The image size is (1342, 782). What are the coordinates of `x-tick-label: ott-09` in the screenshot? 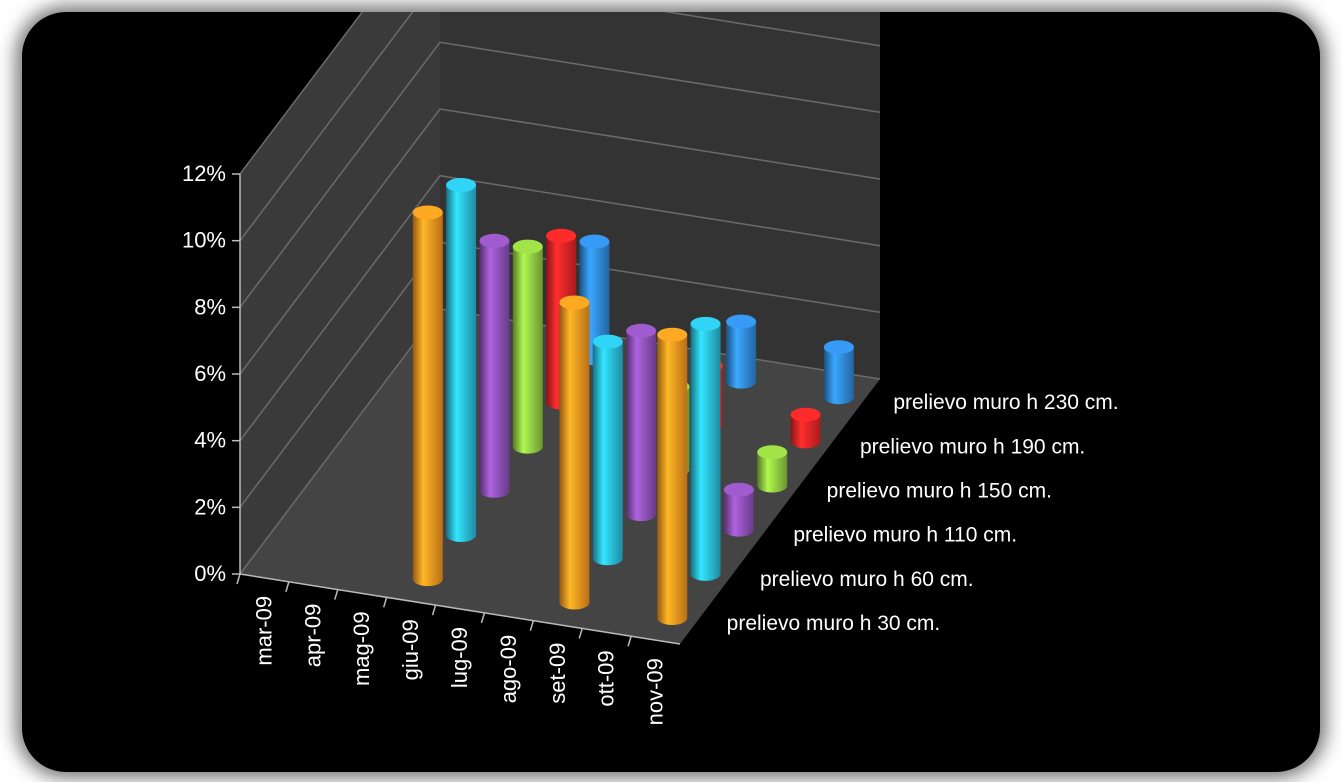 It's located at (606, 678).